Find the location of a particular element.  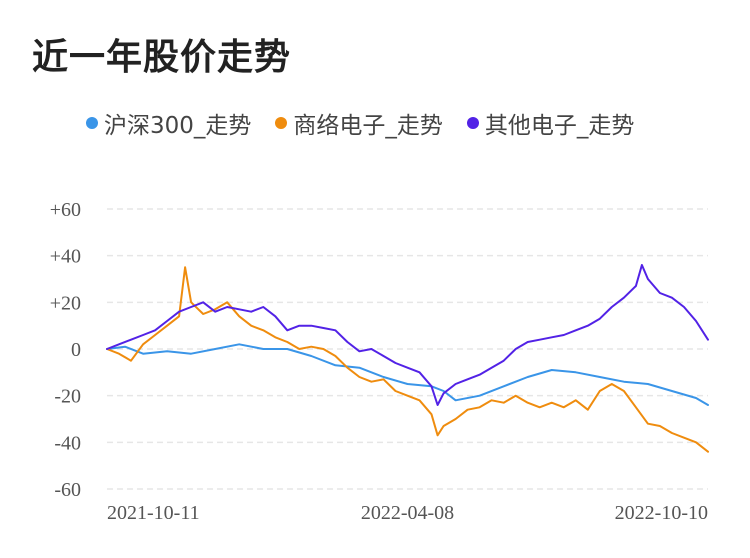

legend-dot-csi300-icon is located at coordinates (92, 123).